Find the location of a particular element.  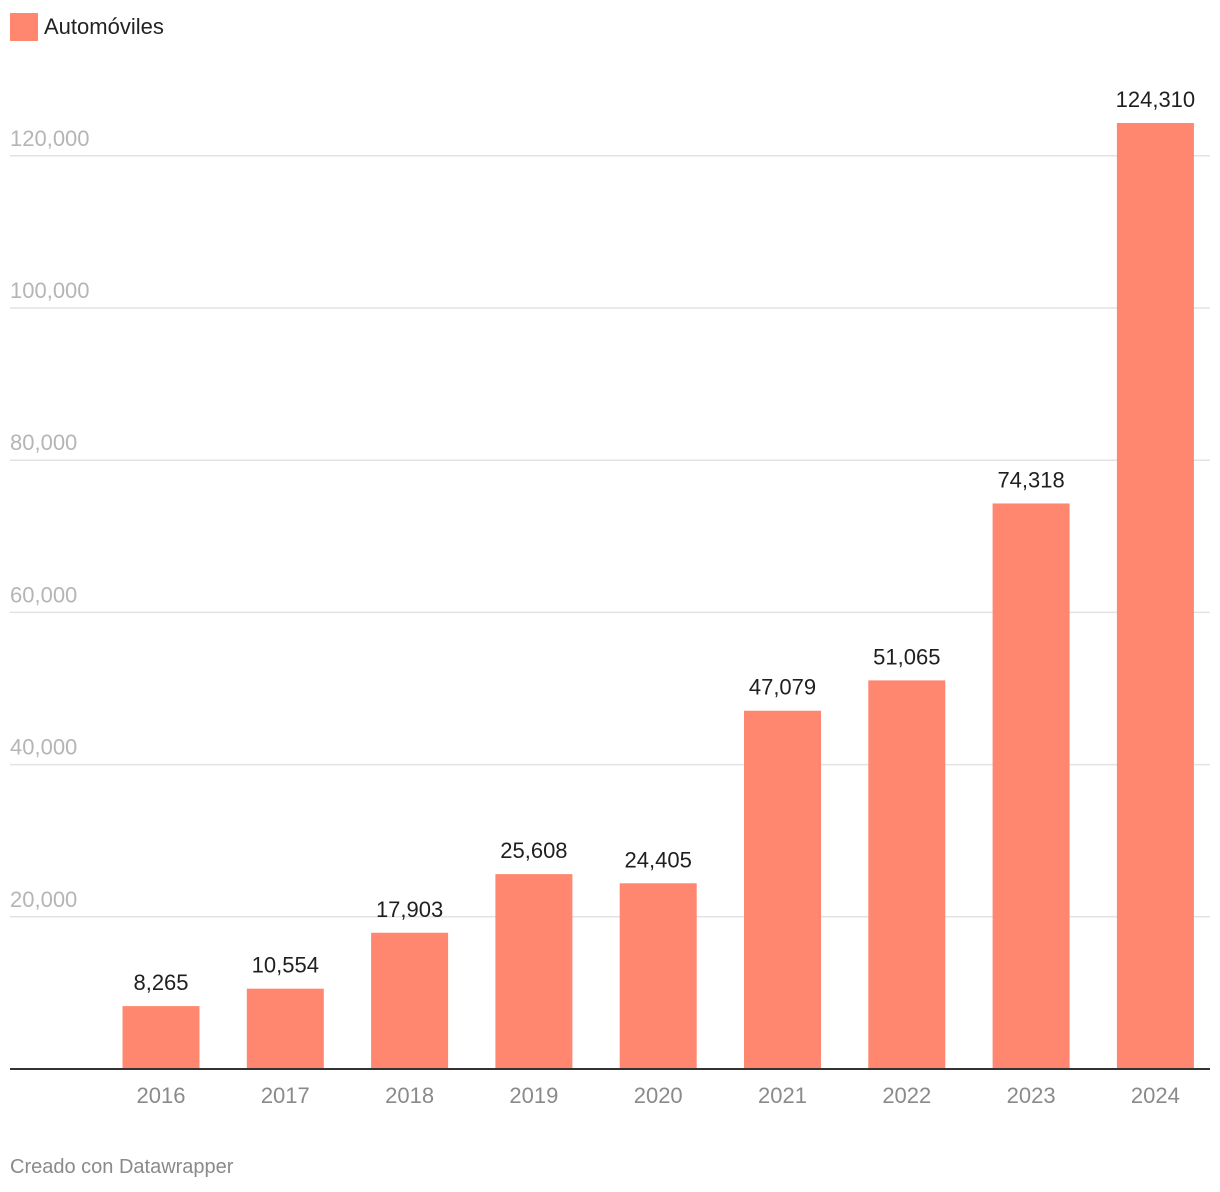

credit-text: Creado con Datawrapper is located at coordinates (122, 1167).